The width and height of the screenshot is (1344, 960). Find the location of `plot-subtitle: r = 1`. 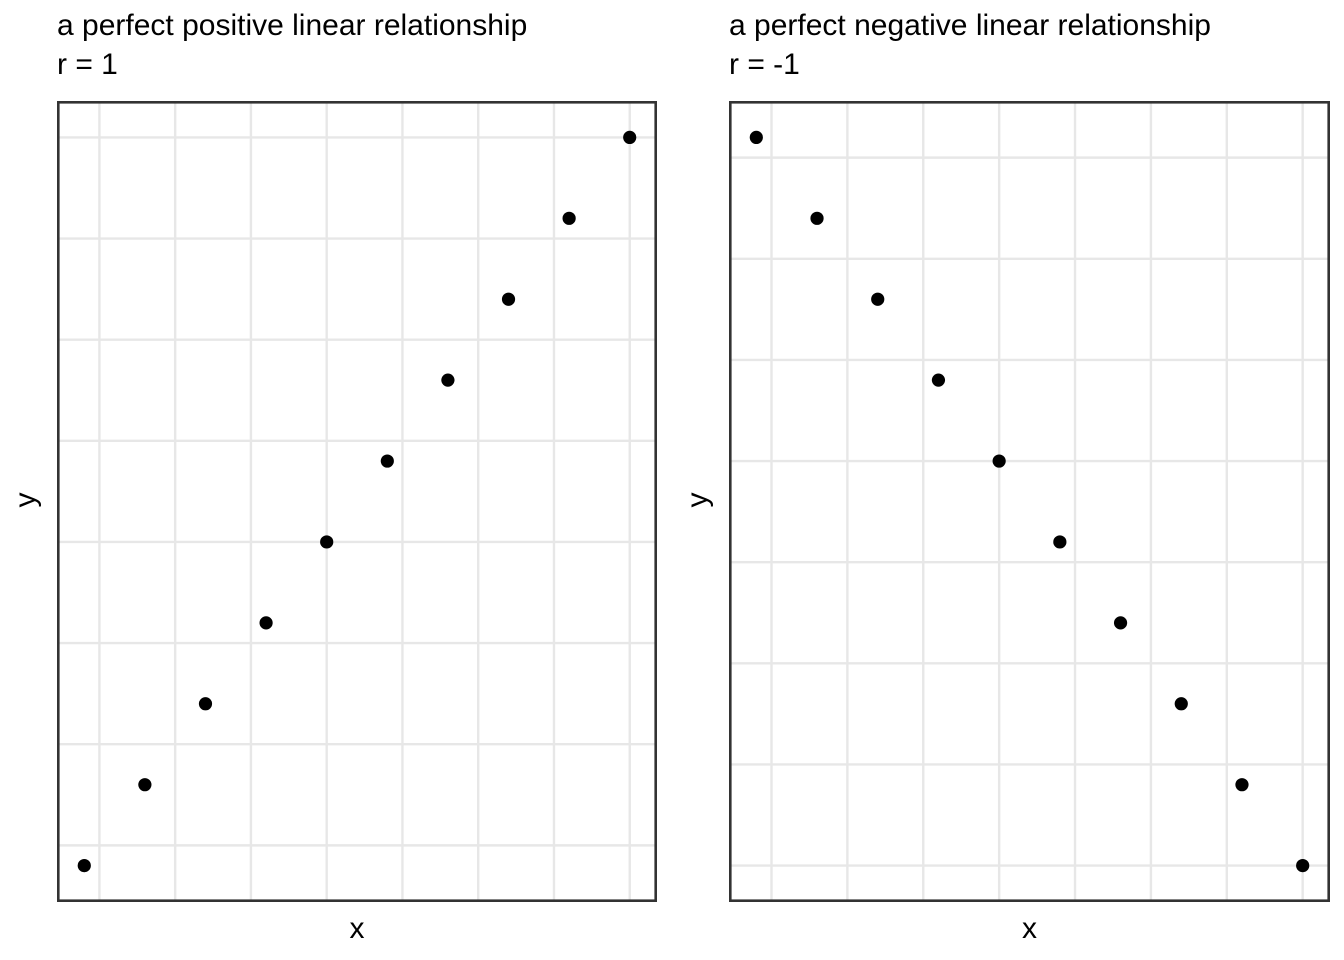

plot-subtitle: r = 1 is located at coordinates (87, 64).